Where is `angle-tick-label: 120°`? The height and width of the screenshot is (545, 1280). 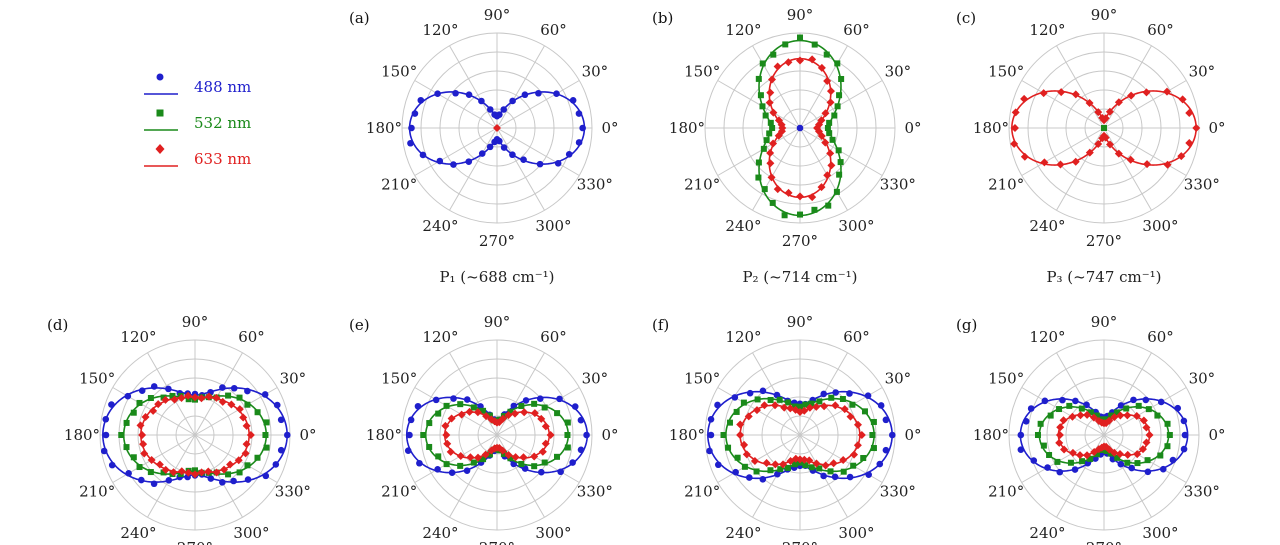
angle-tick-label: 120° is located at coordinates (440, 30).